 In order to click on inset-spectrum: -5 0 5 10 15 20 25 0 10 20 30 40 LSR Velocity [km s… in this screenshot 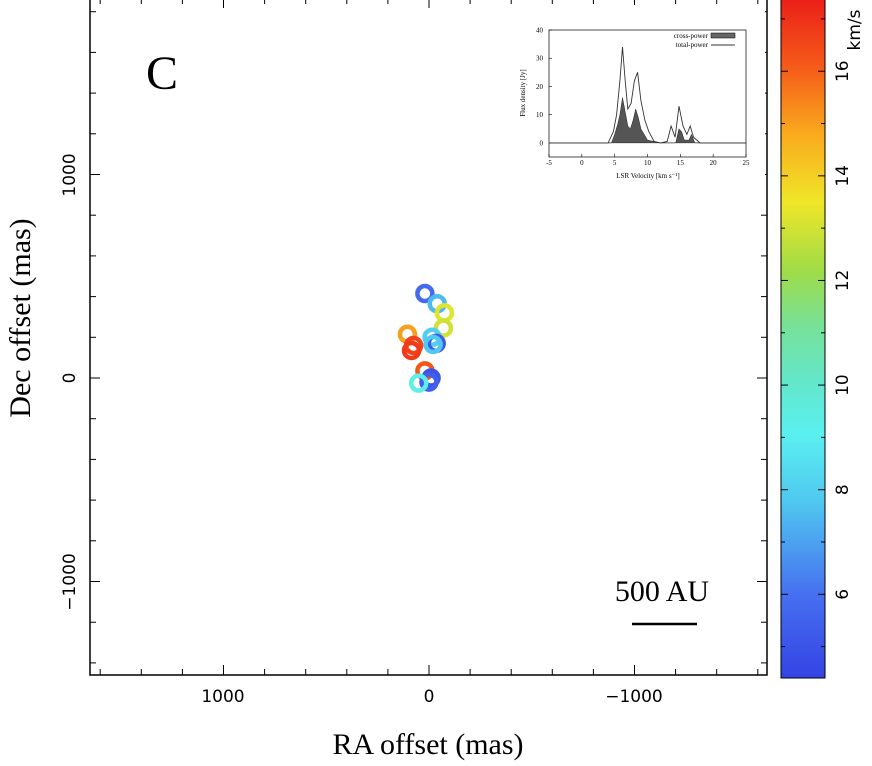, I will do `click(638, 99)`.